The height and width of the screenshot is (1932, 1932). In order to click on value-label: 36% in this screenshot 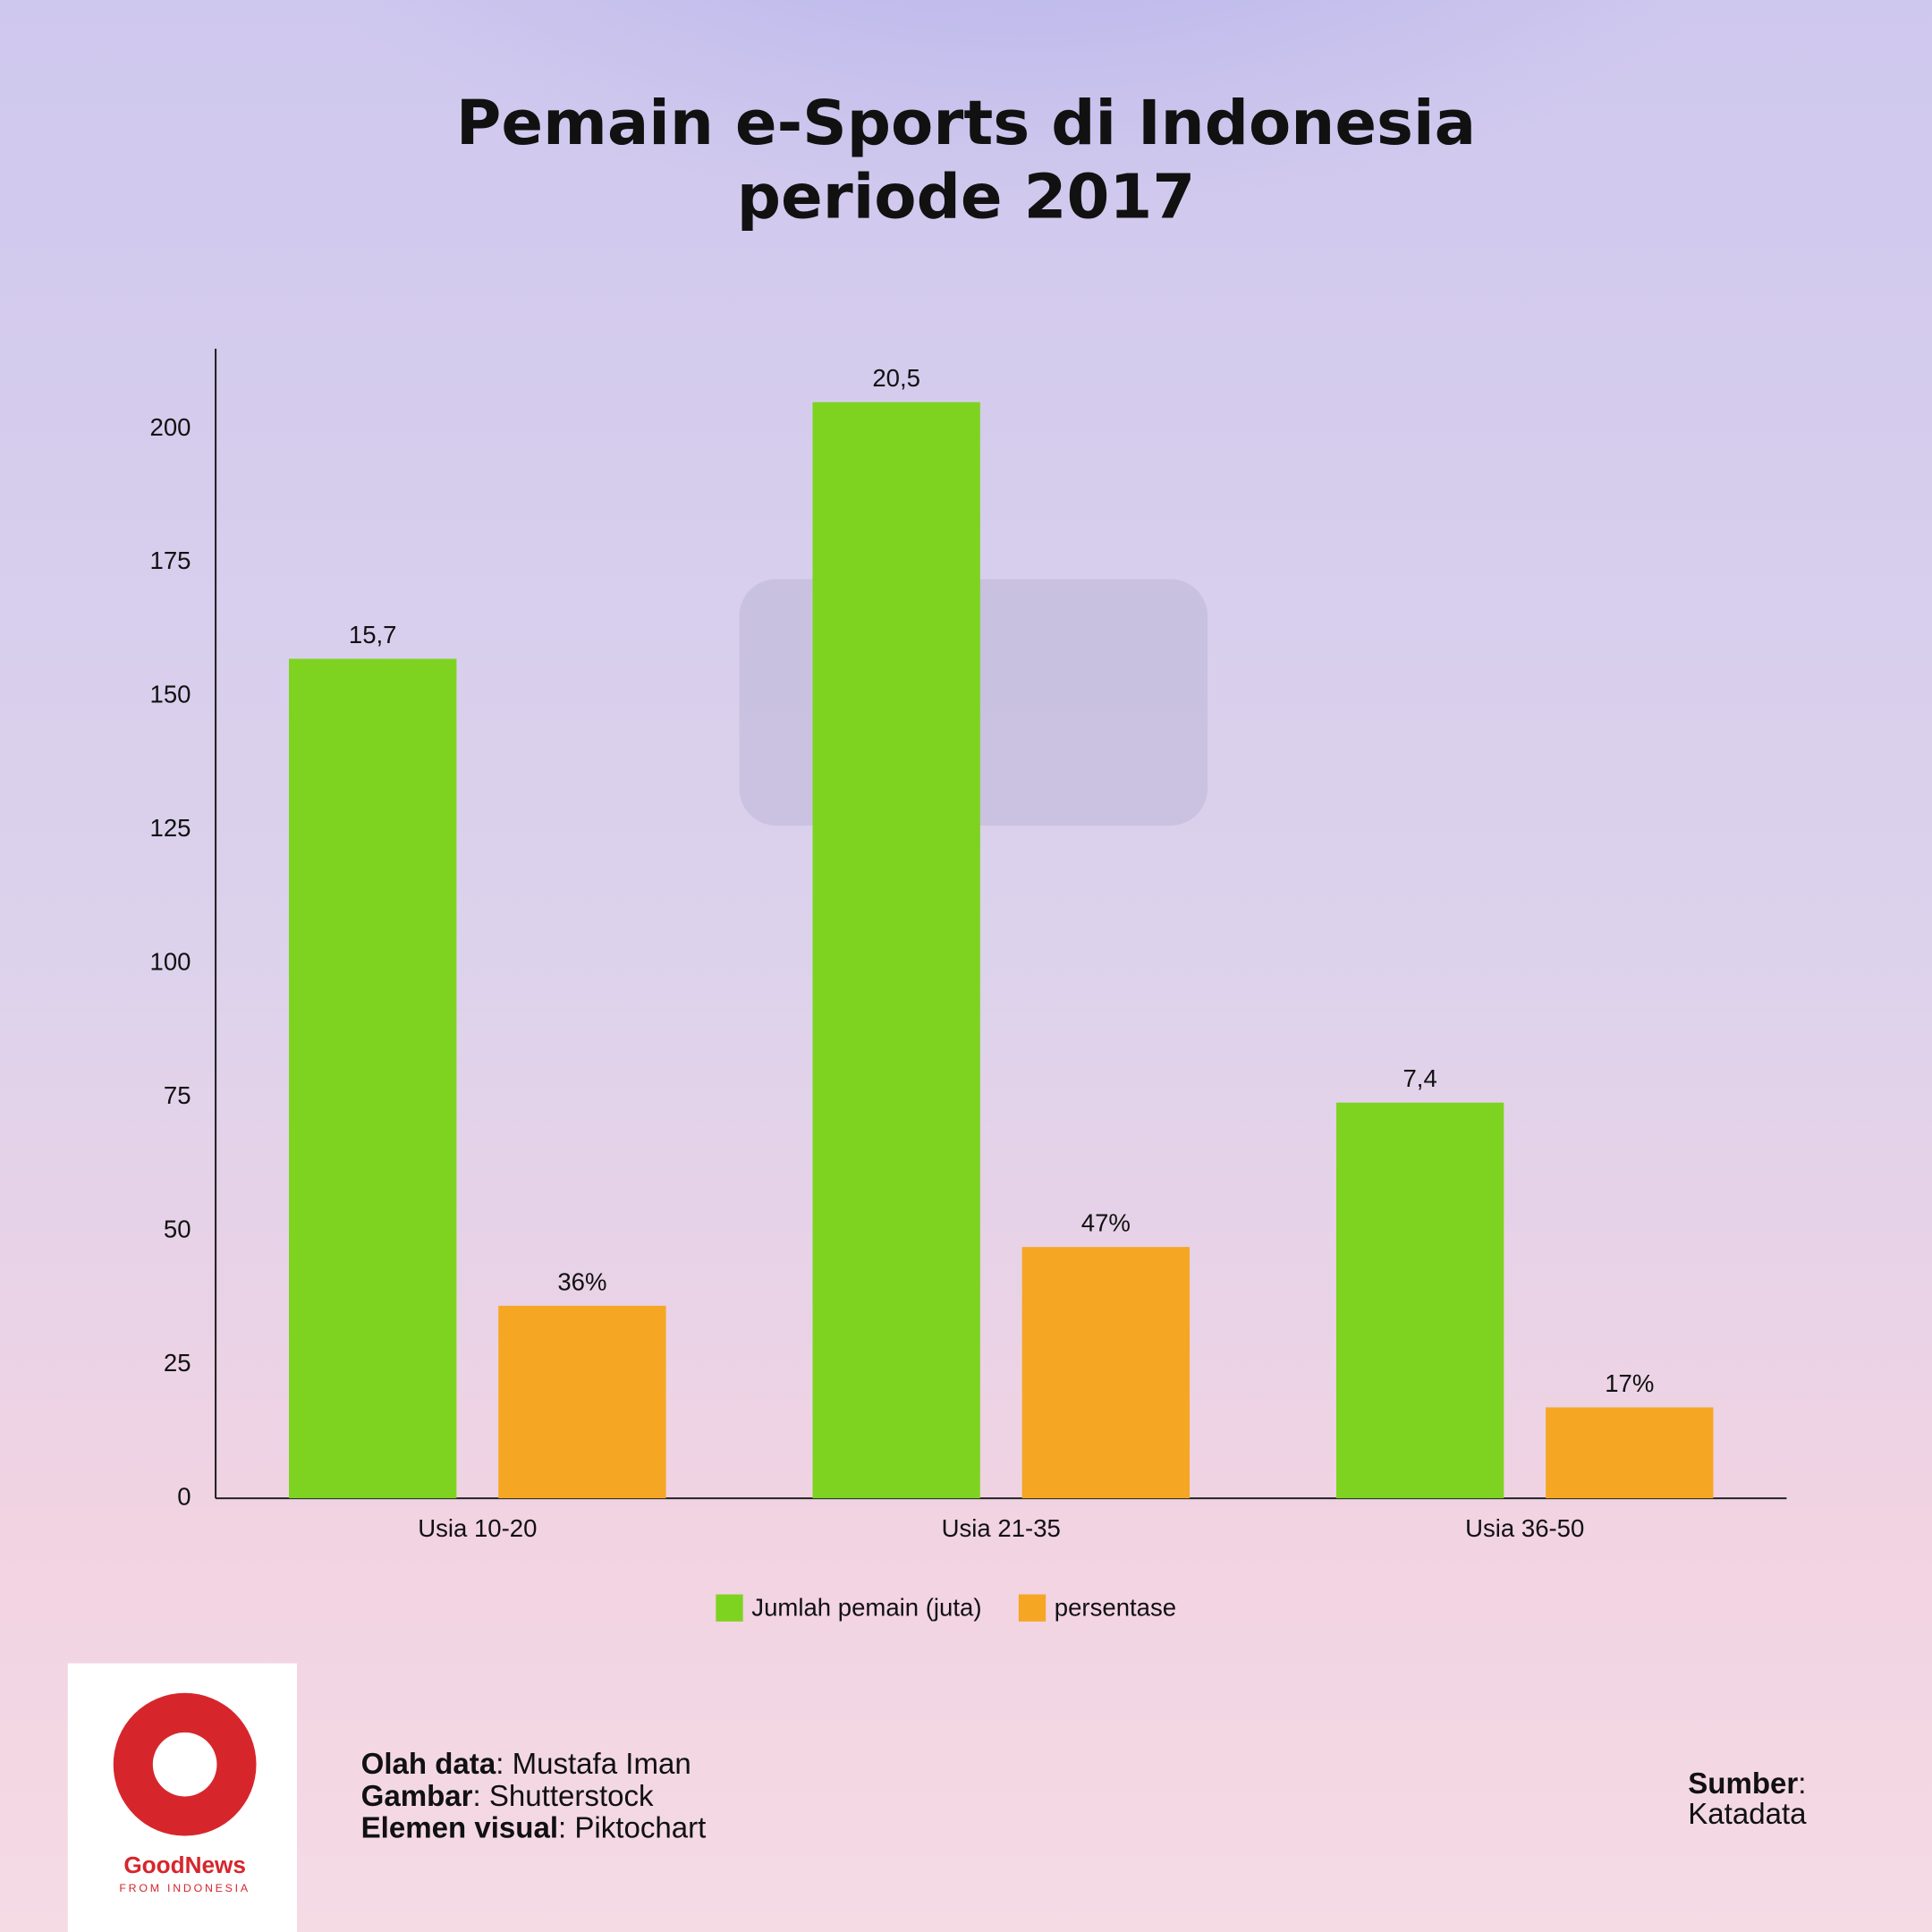, I will do `click(581, 1281)`.